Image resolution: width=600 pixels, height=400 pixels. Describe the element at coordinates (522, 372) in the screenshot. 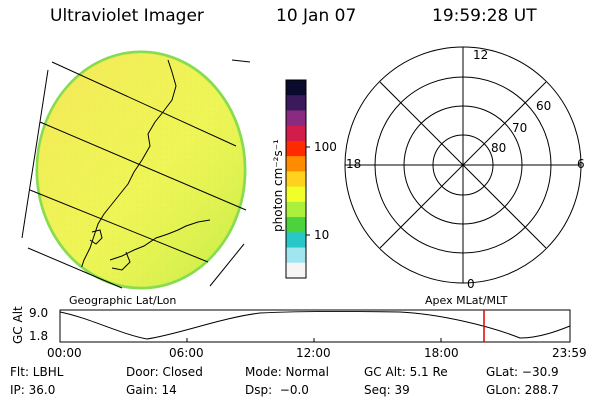

I see `status-glat: GLat: −30.9` at that location.